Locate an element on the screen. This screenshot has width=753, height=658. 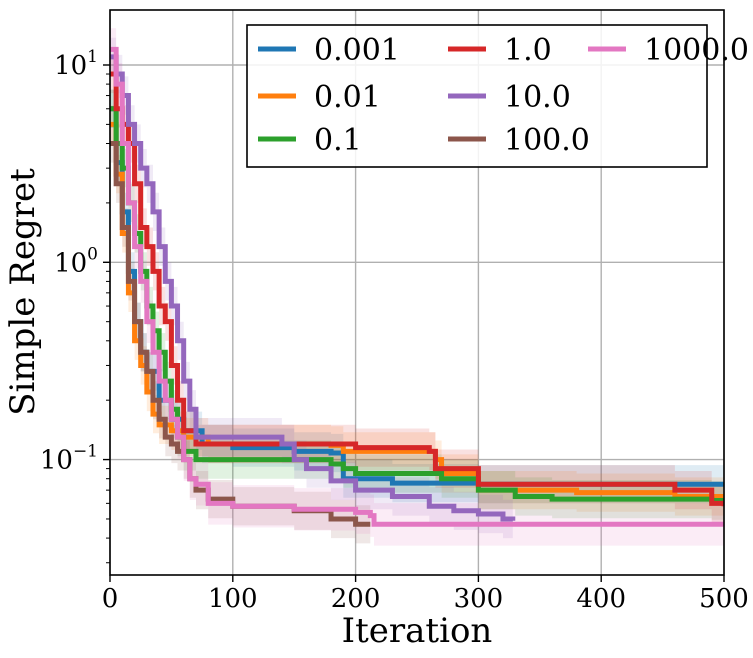
x-tick-label: 500 is located at coordinates (724, 599).